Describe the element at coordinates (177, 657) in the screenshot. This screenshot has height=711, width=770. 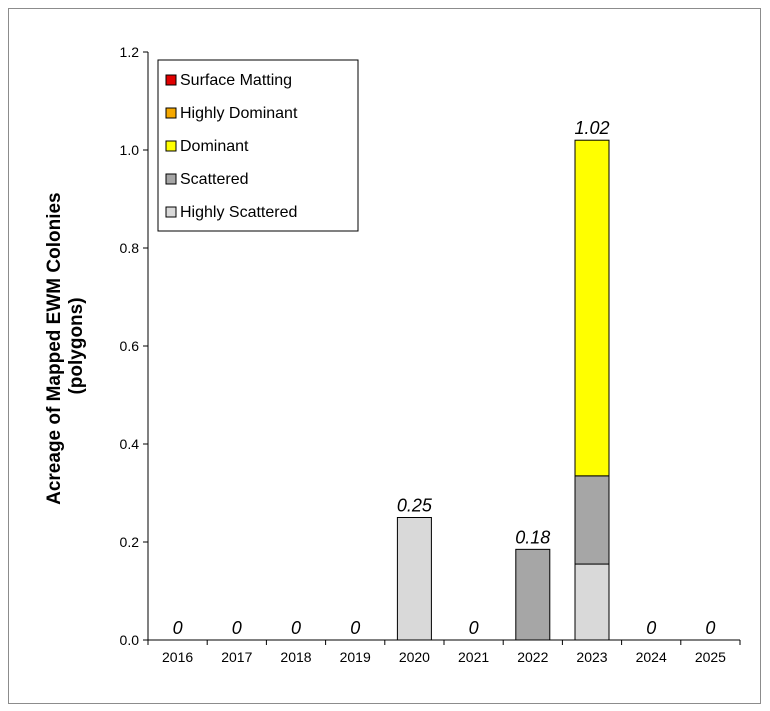
I see `x-tick-label: 2016` at that location.